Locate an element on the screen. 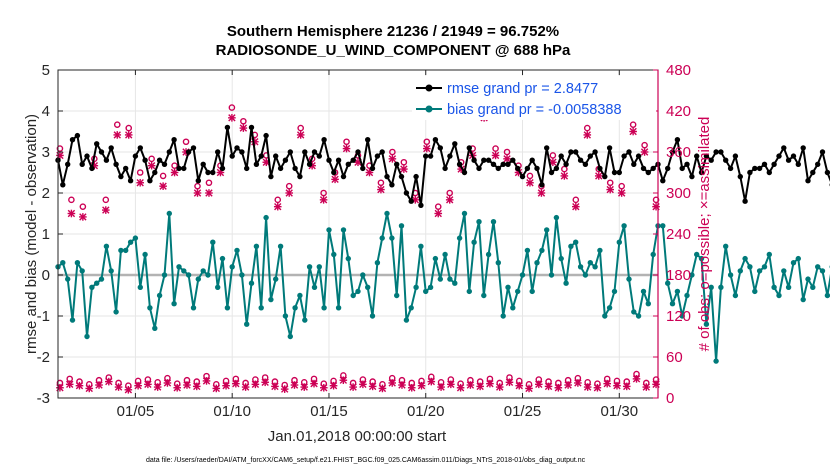 This screenshot has width=830, height=470. y-left-tick-label: 3 is located at coordinates (46, 152).